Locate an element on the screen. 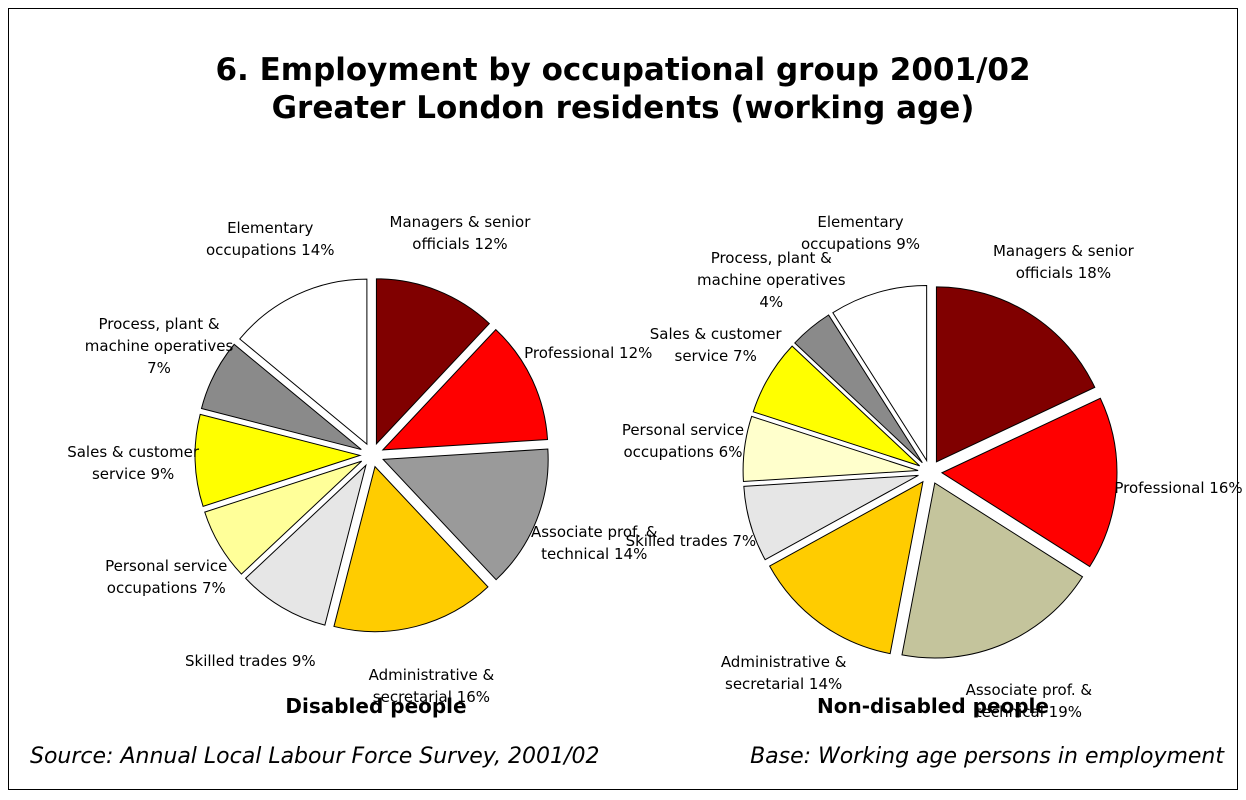 The image size is (1246, 800). value-label: 18% is located at coordinates (1094, 272).